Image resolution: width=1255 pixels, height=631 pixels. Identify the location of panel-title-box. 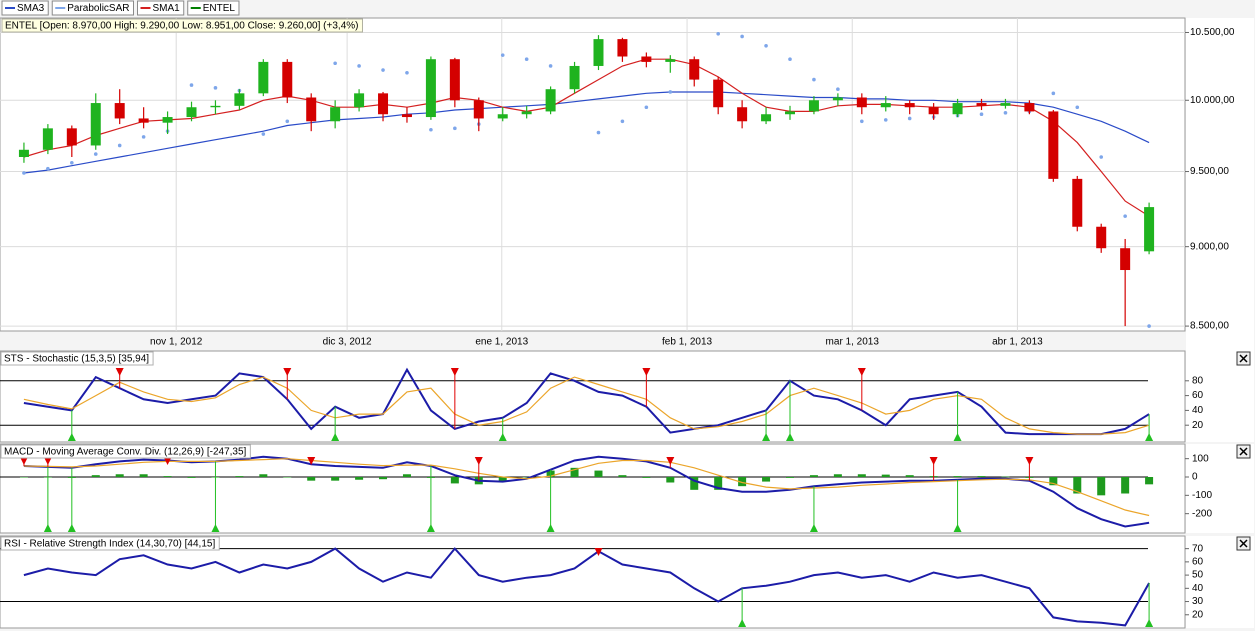
(125, 451).